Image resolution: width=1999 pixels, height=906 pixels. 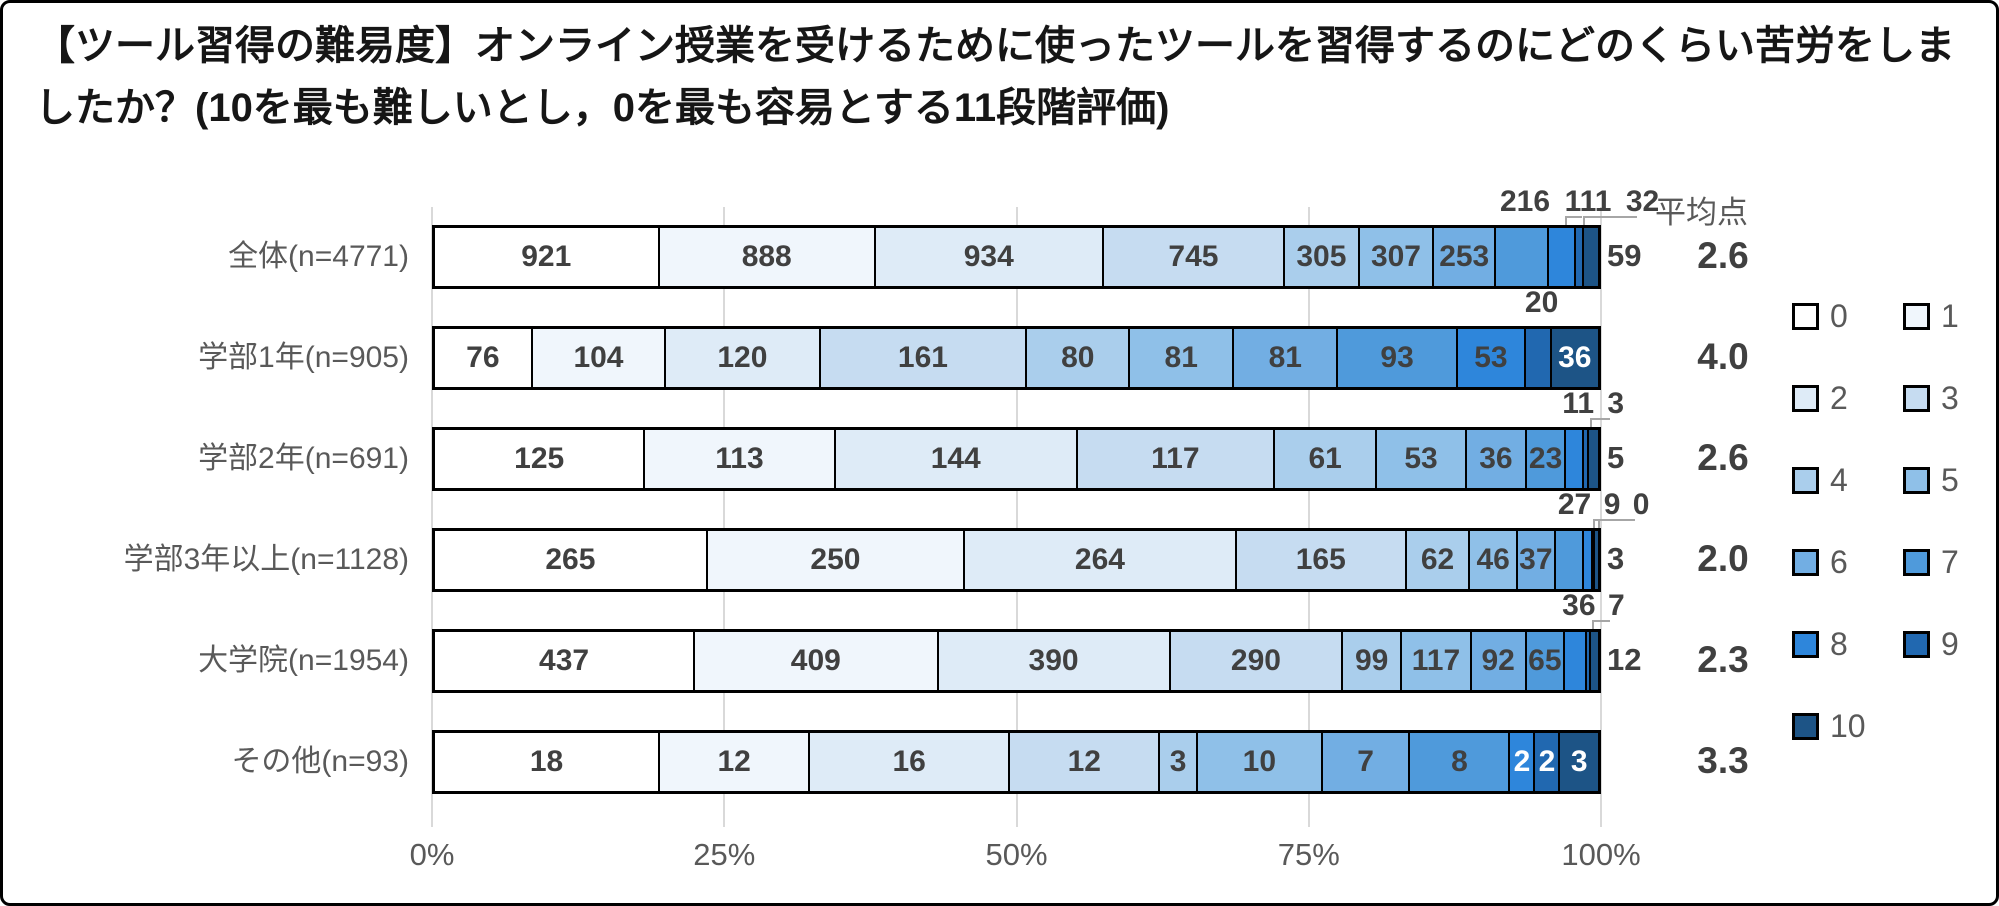 What do you see at coordinates (1286, 358) in the screenshot?
I see `bar-segment-level-6: 81` at bounding box center [1286, 358].